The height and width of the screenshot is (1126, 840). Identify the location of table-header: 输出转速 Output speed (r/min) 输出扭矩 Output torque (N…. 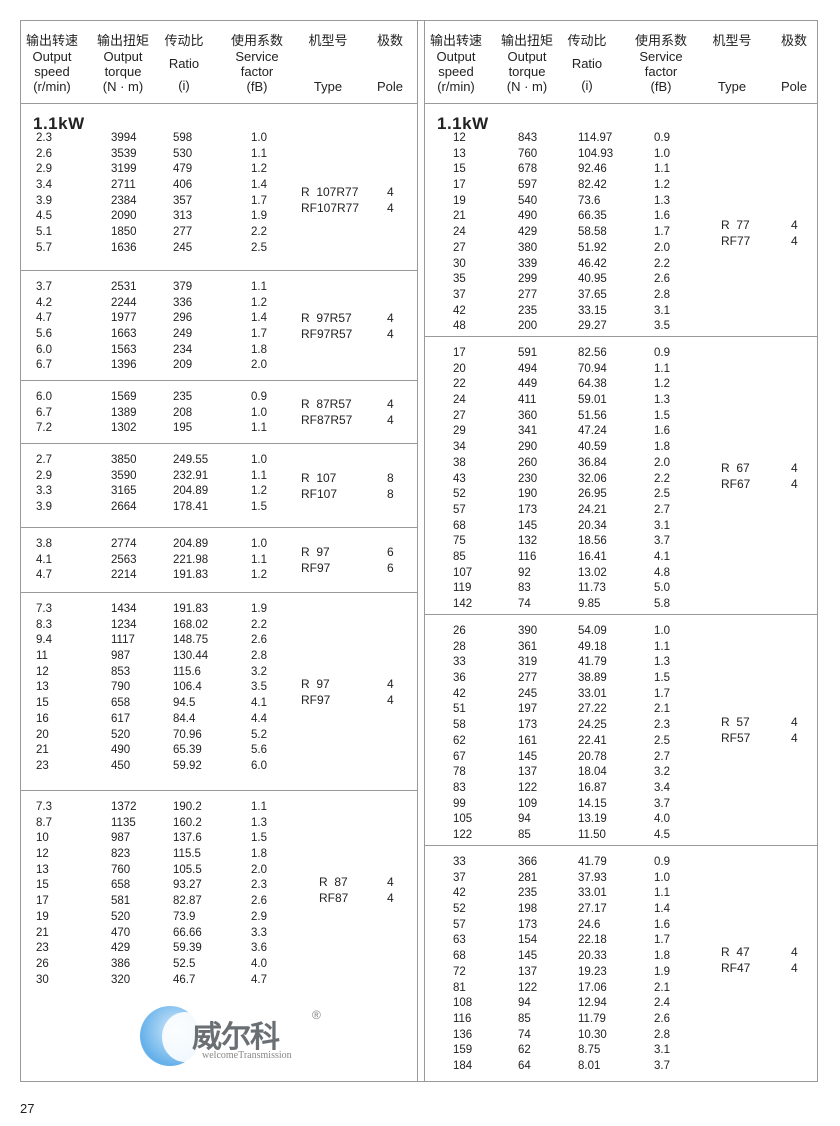
(219, 62).